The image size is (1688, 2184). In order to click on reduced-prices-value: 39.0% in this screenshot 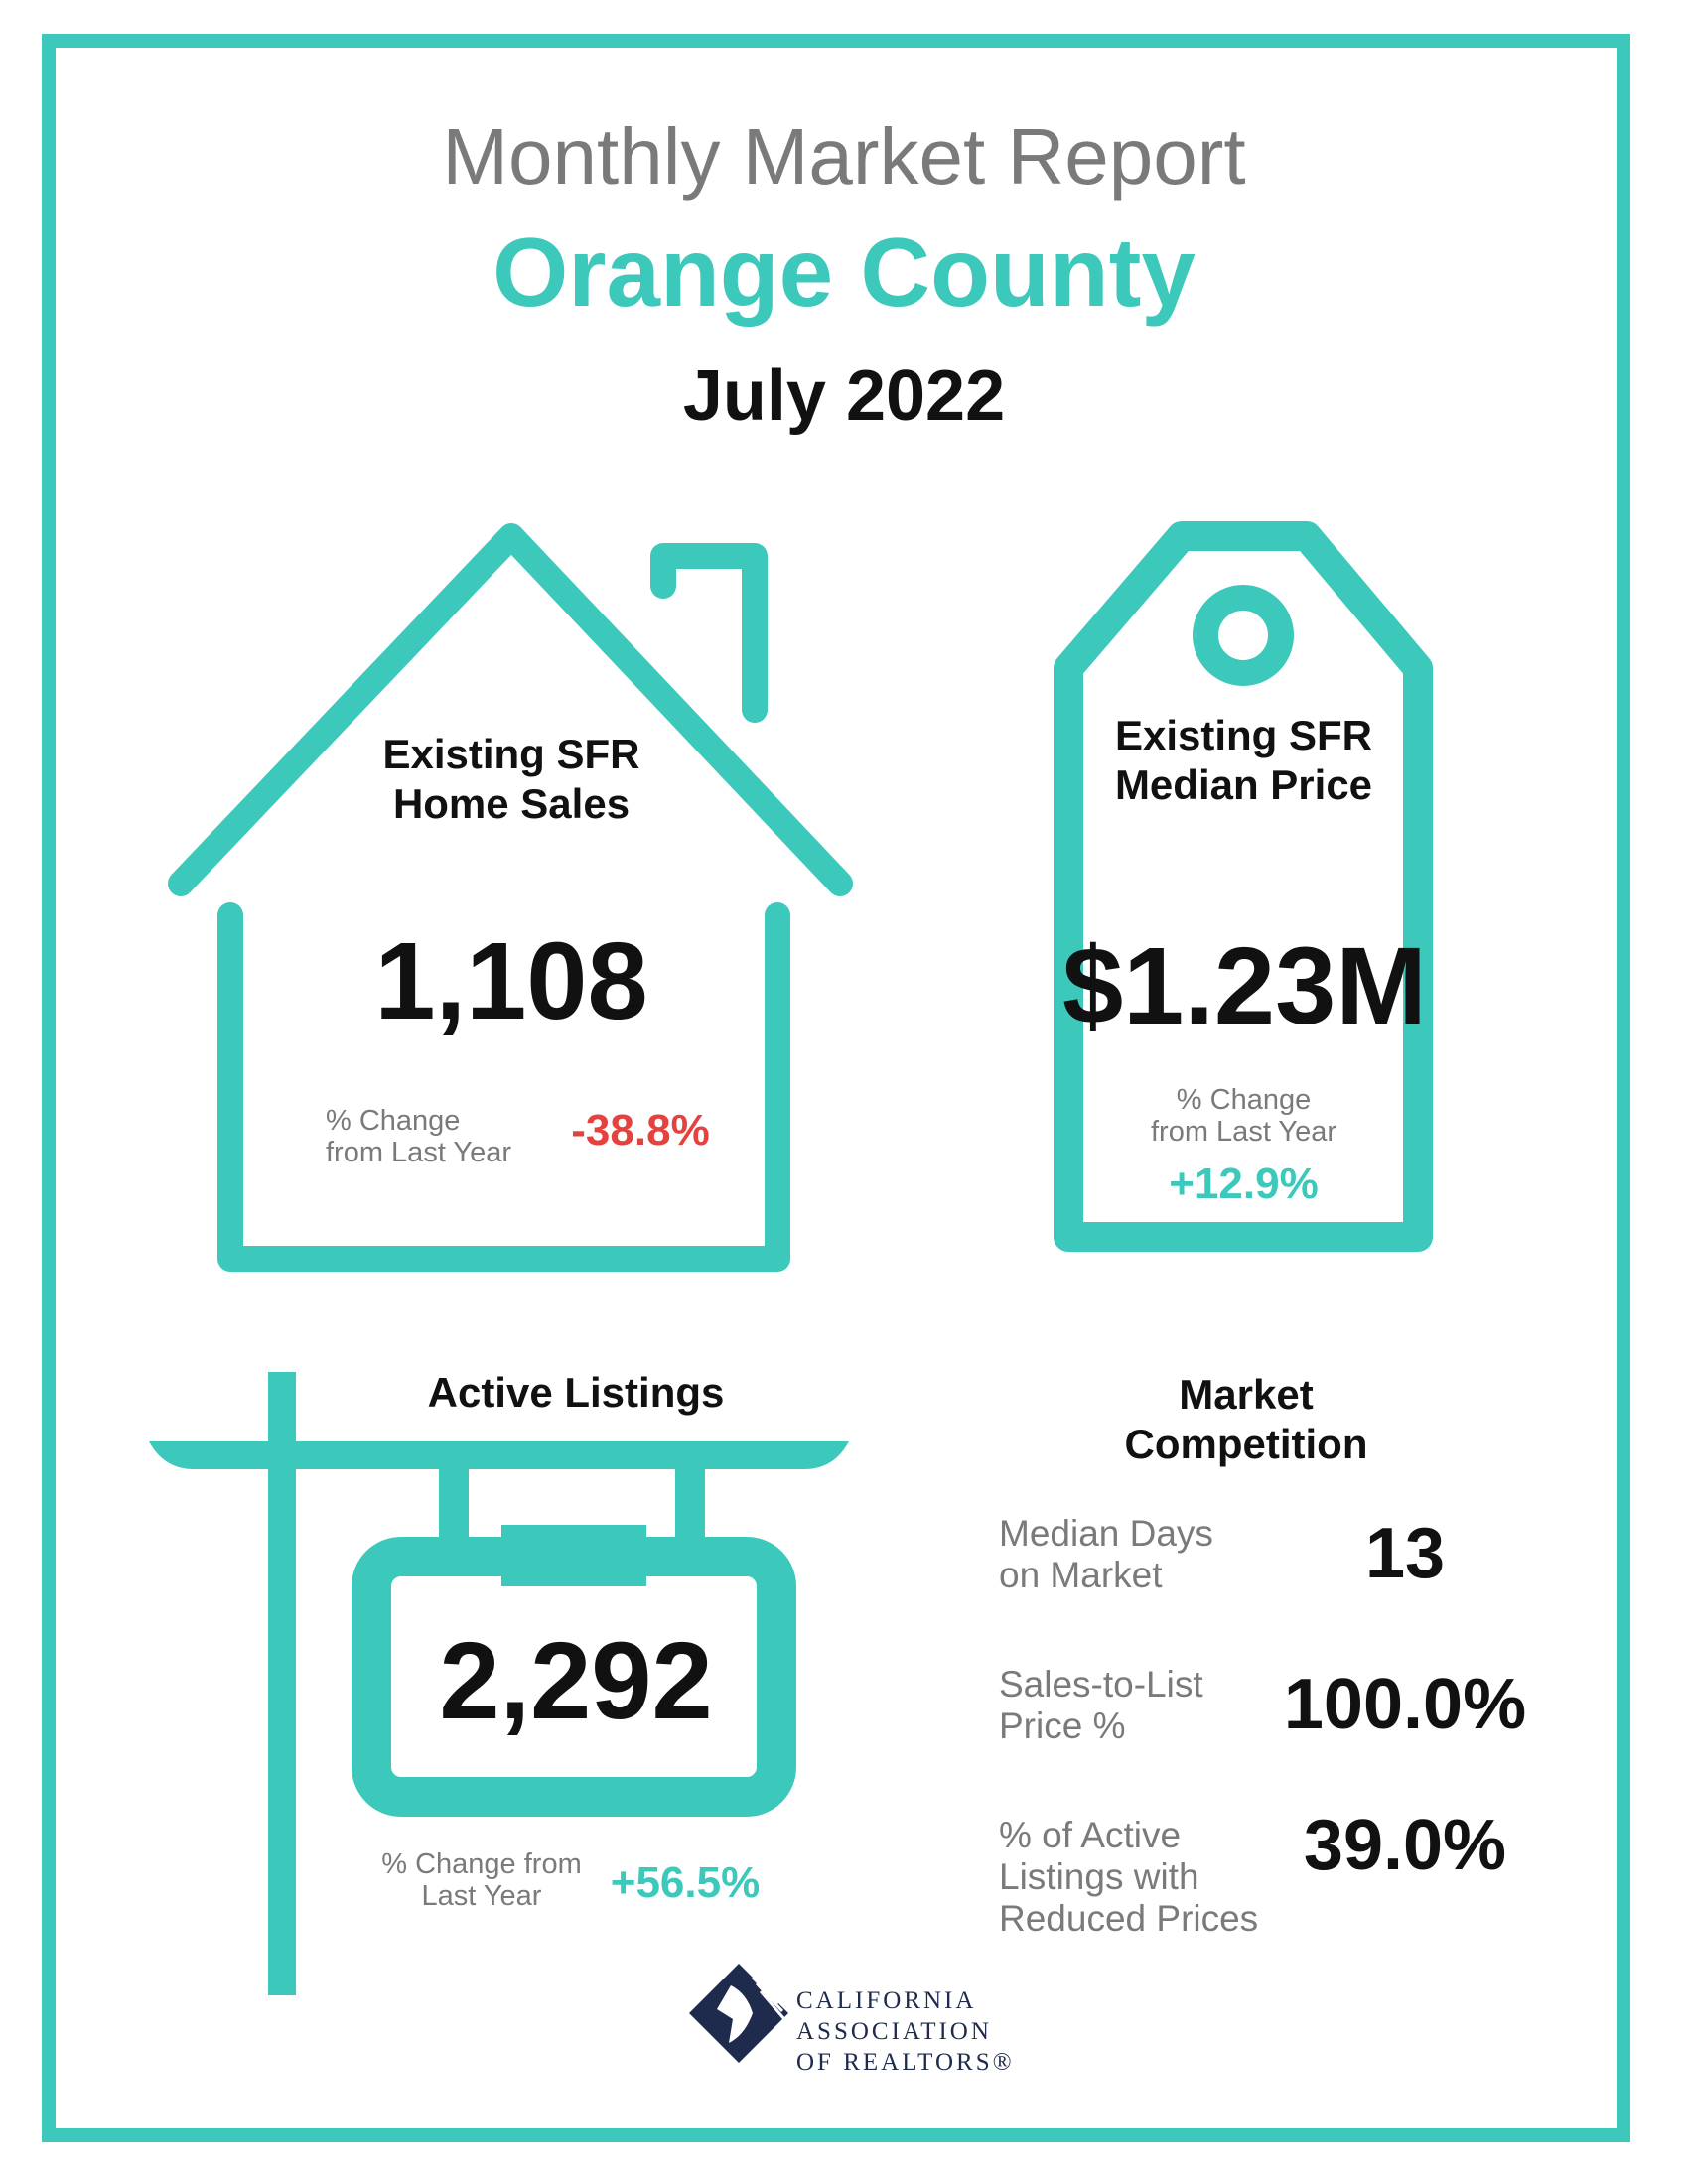, I will do `click(1405, 1845)`.